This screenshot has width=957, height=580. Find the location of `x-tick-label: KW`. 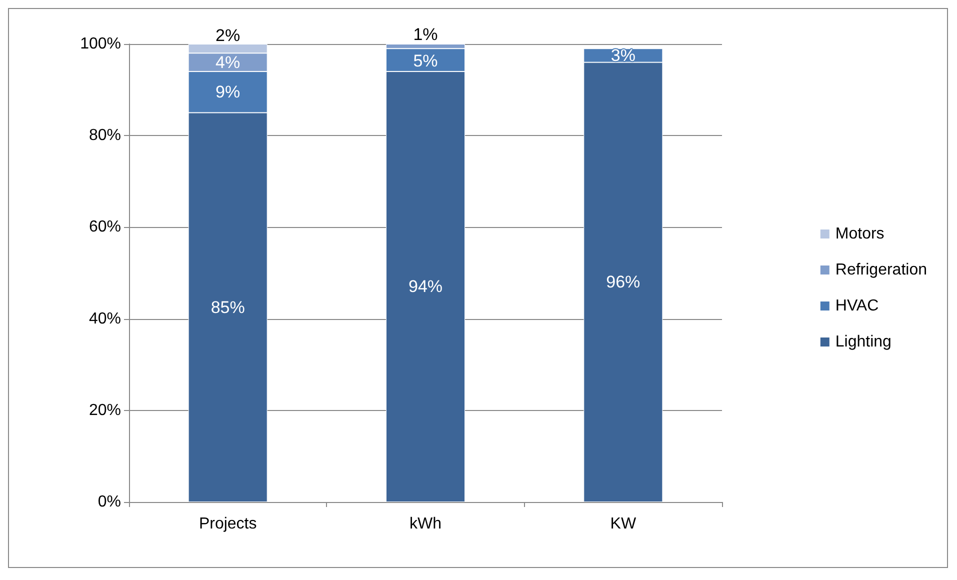

x-tick-label: KW is located at coordinates (623, 524).